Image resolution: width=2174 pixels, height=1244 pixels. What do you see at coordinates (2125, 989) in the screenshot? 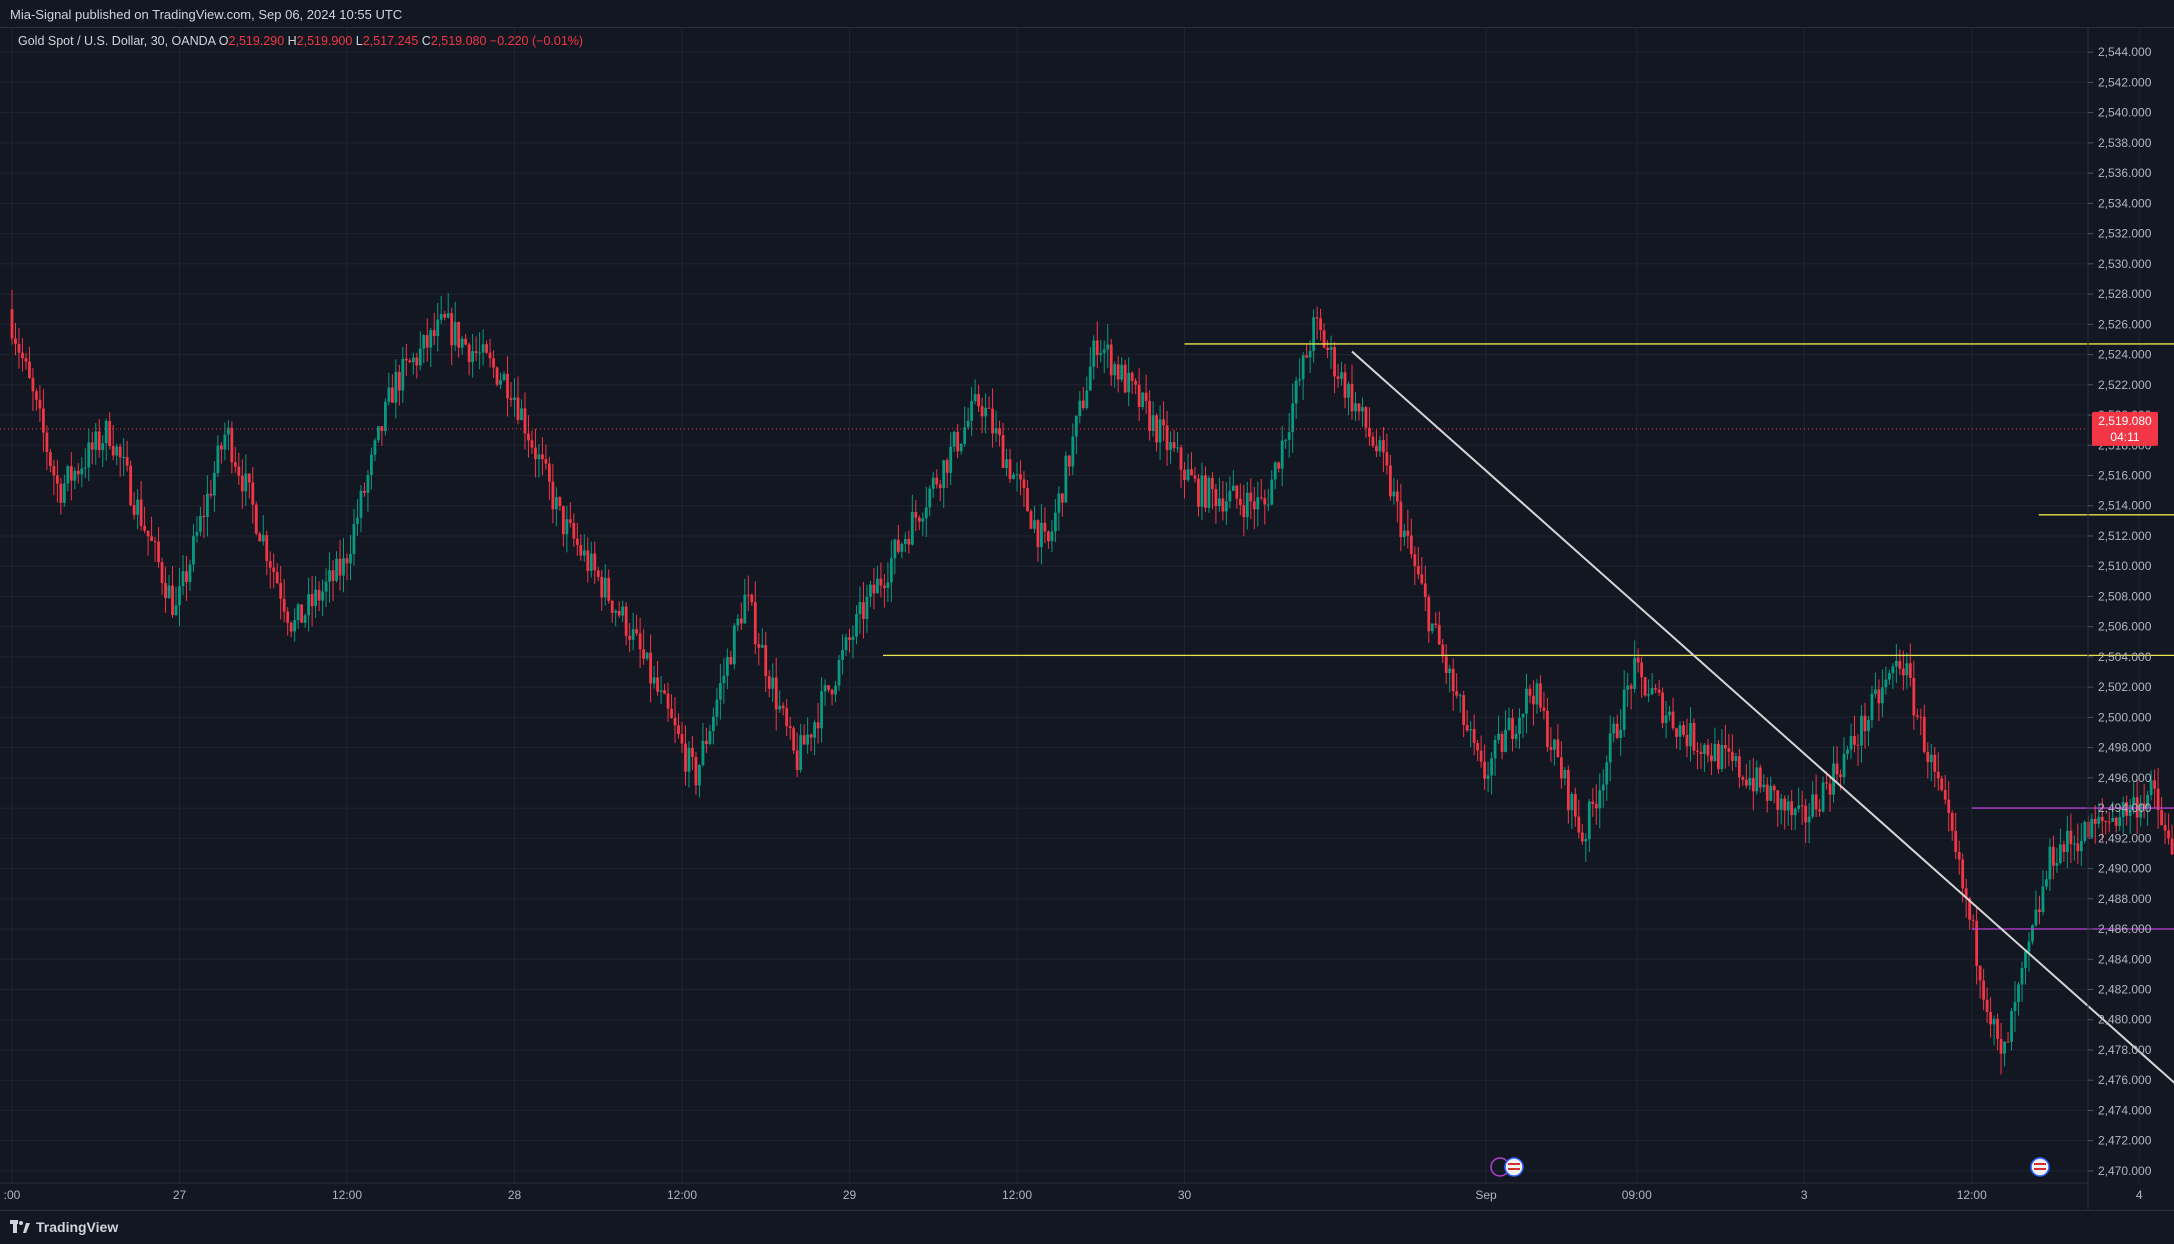
I see `y-tick-label: 2,482.000` at bounding box center [2125, 989].